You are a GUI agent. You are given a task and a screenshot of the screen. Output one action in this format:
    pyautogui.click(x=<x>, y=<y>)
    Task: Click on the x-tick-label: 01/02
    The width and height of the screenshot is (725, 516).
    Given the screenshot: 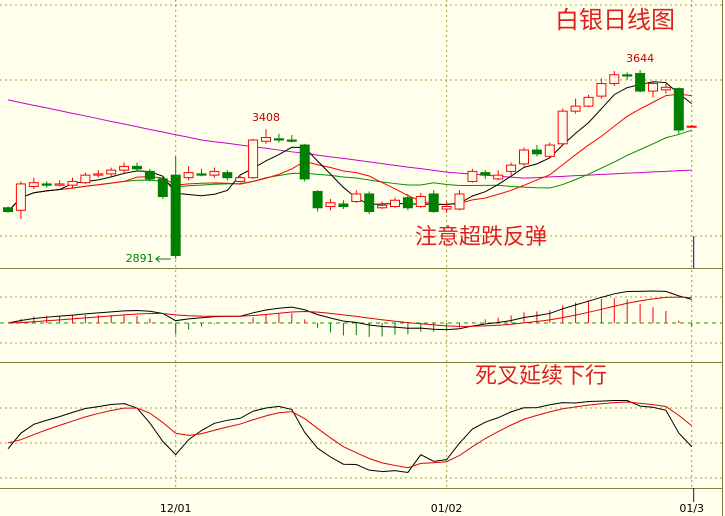 What is the action you would take?
    pyautogui.click(x=447, y=508)
    